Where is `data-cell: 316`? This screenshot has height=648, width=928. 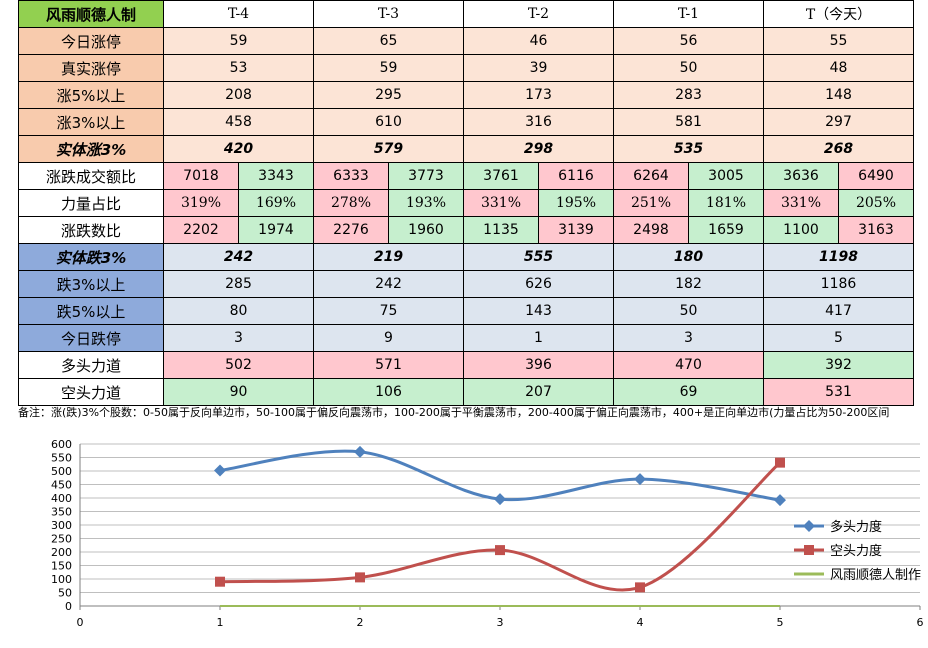 data-cell: 316 is located at coordinates (538, 122).